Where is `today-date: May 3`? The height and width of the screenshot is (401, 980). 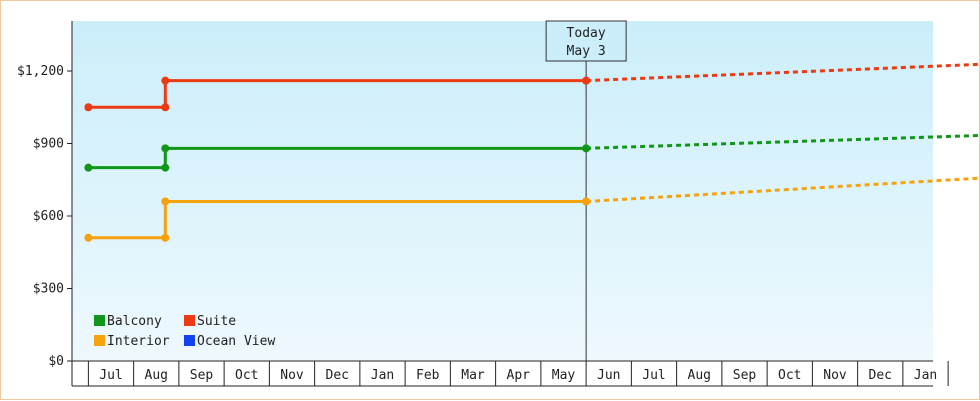 today-date: May 3 is located at coordinates (586, 51).